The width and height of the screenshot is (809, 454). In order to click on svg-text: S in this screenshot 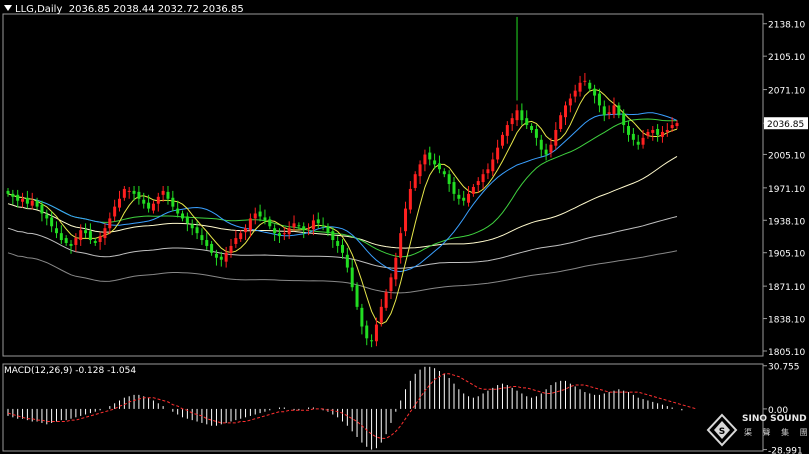, I will do `click(722, 432)`.